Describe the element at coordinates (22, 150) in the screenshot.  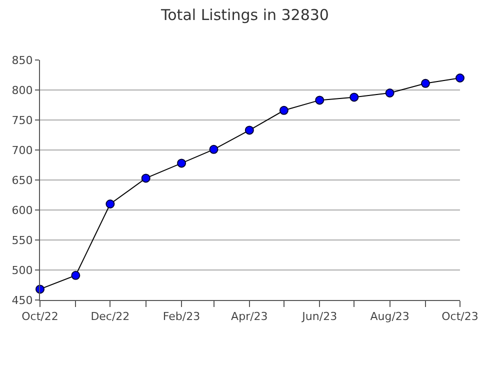
I see `y-tick-label: 700` at that location.